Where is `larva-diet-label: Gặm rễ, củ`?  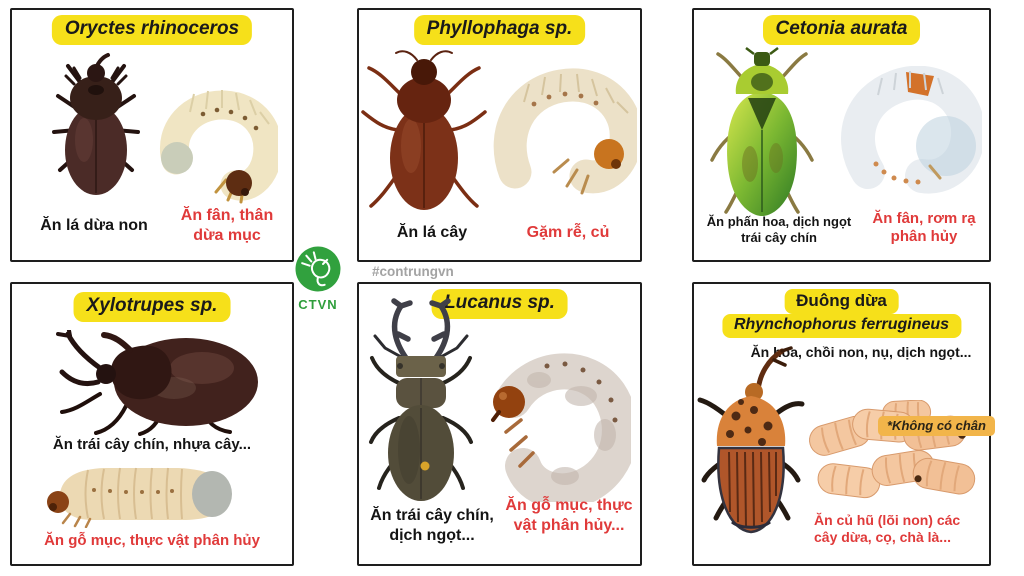 larva-diet-label: Gặm rễ, củ is located at coordinates (568, 232).